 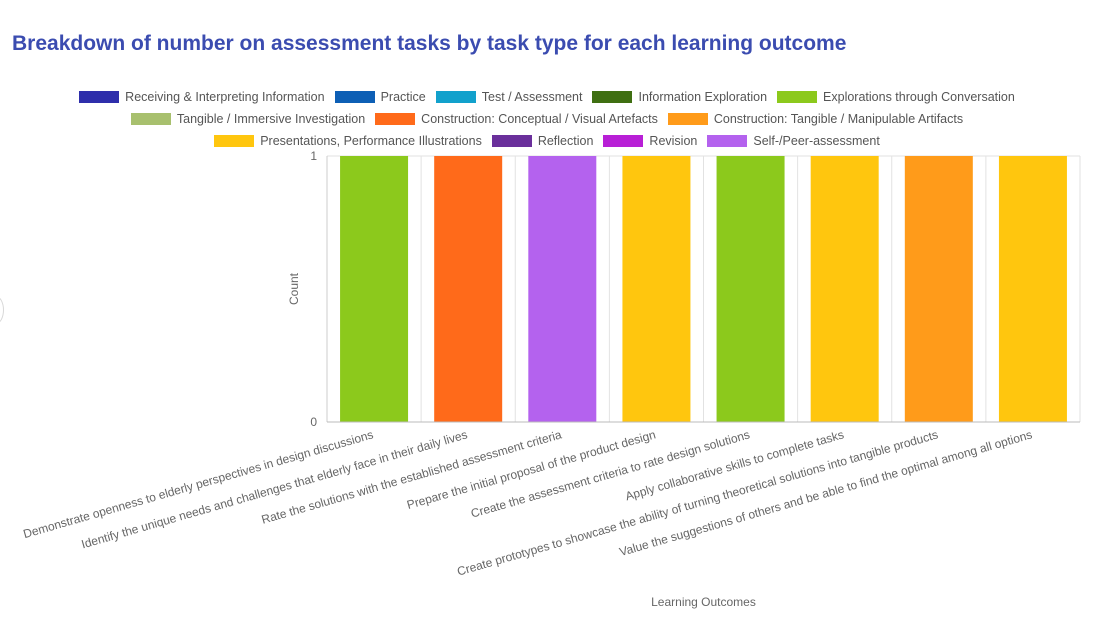 I want to click on legend-label: Practice, so click(x=403, y=97).